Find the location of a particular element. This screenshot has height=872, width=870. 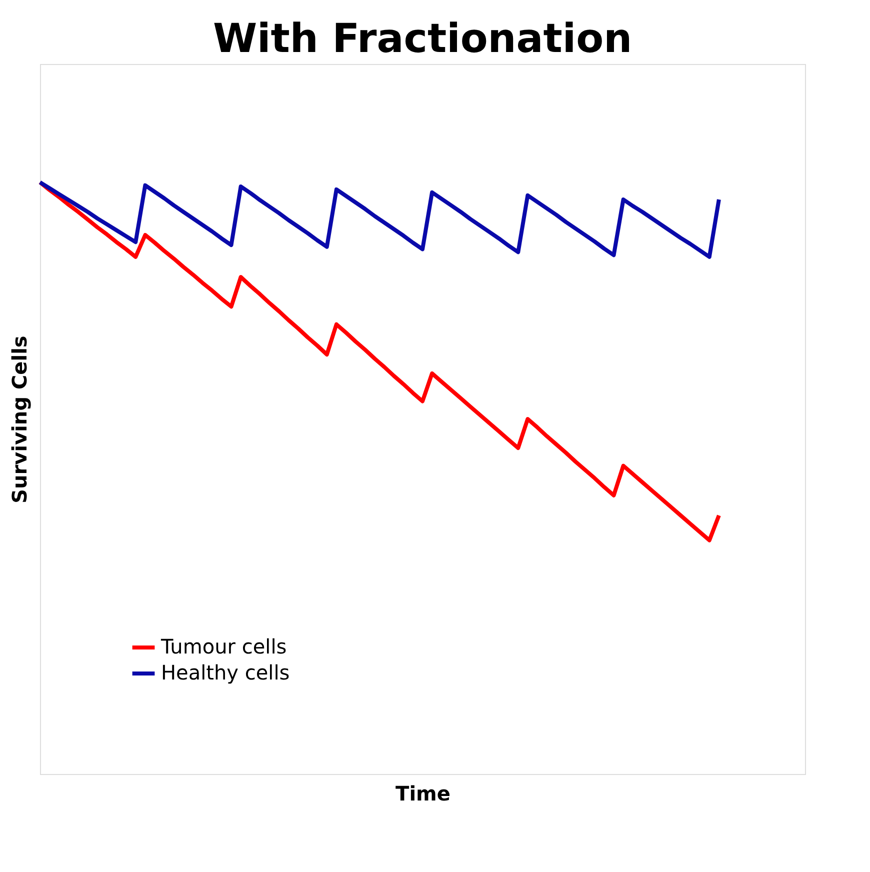

chart-title: With Fractionation is located at coordinates (422, 39).